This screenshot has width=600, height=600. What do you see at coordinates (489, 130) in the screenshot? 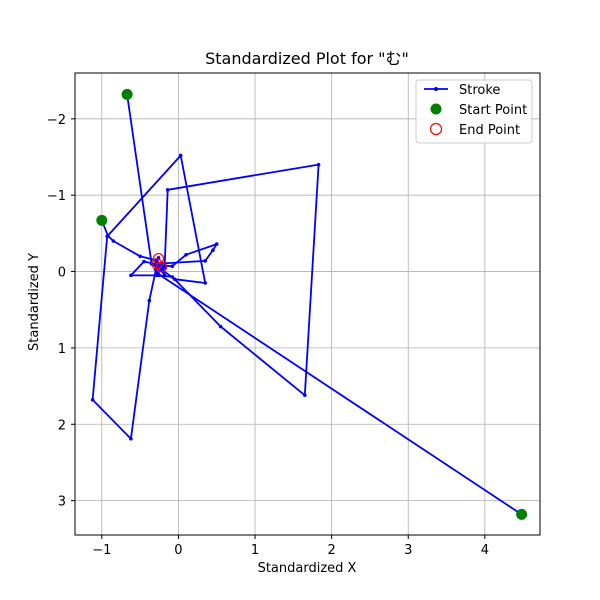
I see `legend-end-label: End Point` at bounding box center [489, 130].